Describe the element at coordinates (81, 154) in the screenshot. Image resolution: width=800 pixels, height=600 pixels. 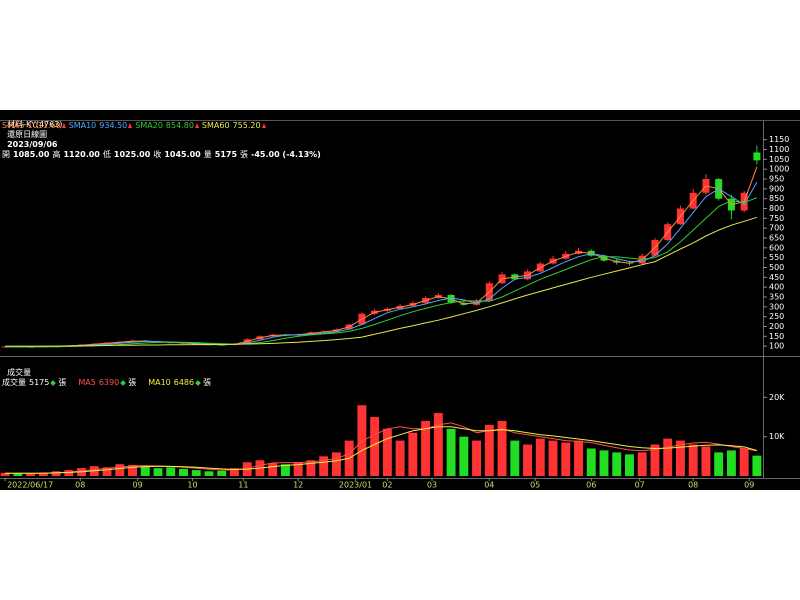
I see `quote-value: 1120.00` at that location.